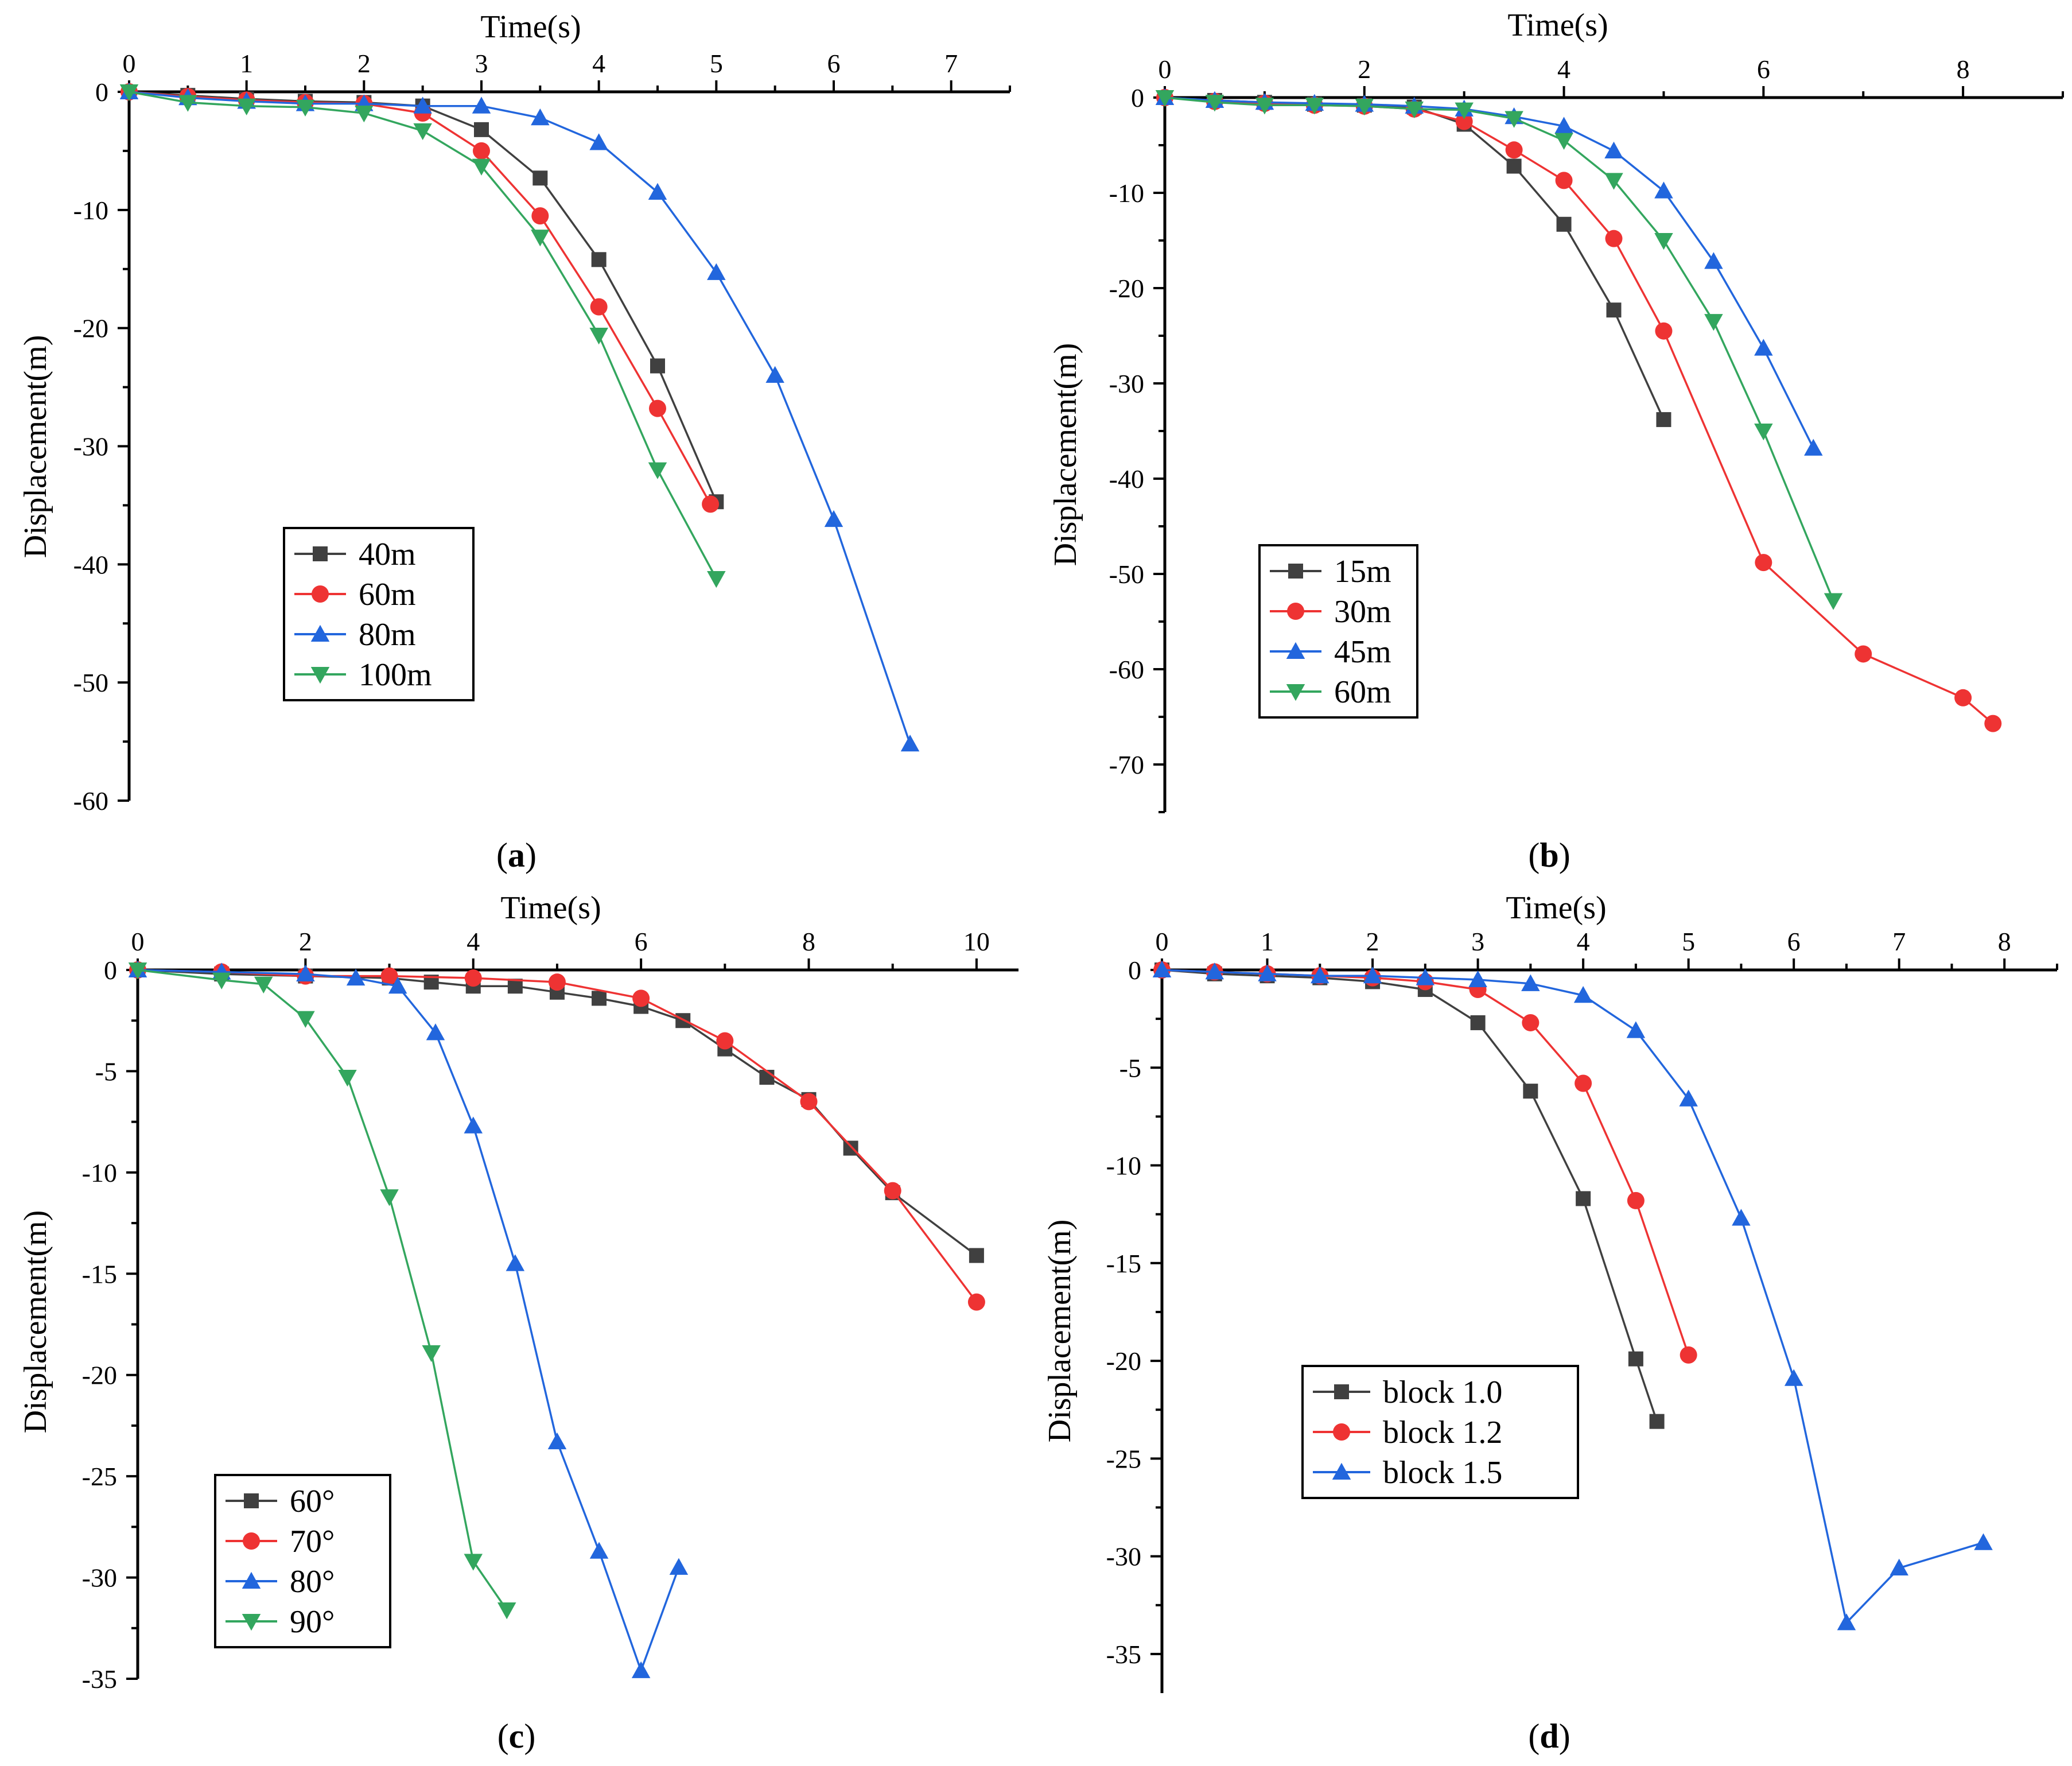 The width and height of the screenshot is (2072, 1766). What do you see at coordinates (2004, 941) in the screenshot?
I see `x-tick-label: 8` at bounding box center [2004, 941].